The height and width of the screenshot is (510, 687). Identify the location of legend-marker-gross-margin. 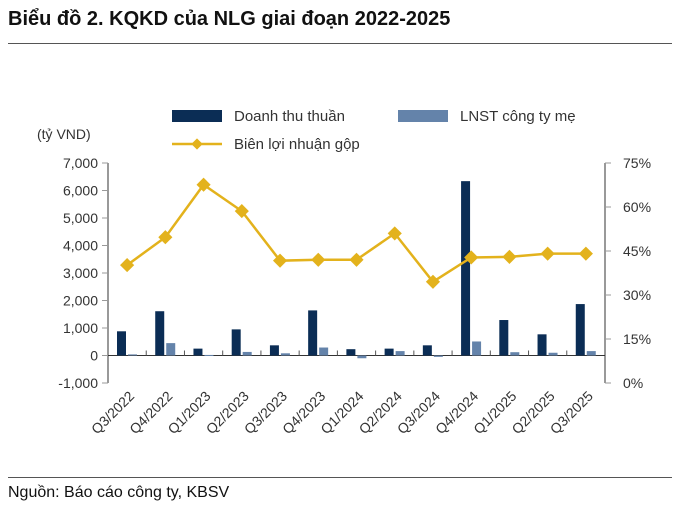
(197, 144).